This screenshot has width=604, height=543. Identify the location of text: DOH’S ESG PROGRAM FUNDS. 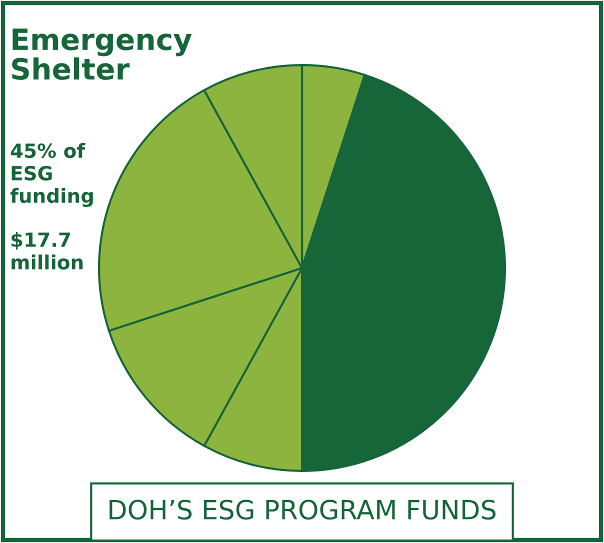
(303, 510).